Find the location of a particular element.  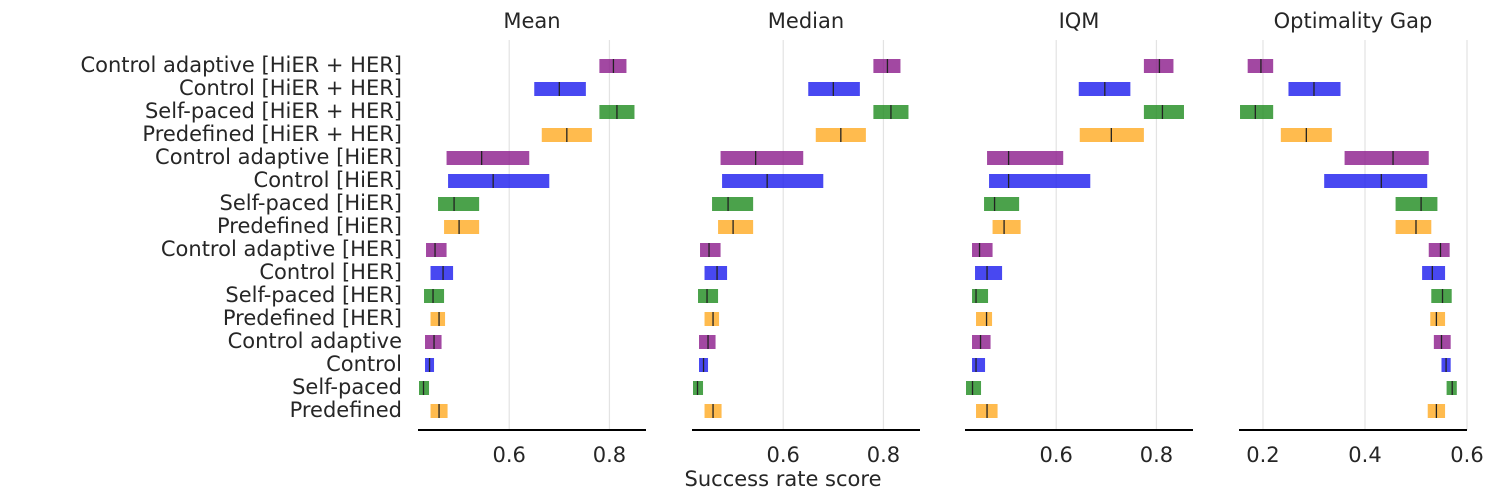

x-axis-label: Success rate score is located at coordinates (783, 479).